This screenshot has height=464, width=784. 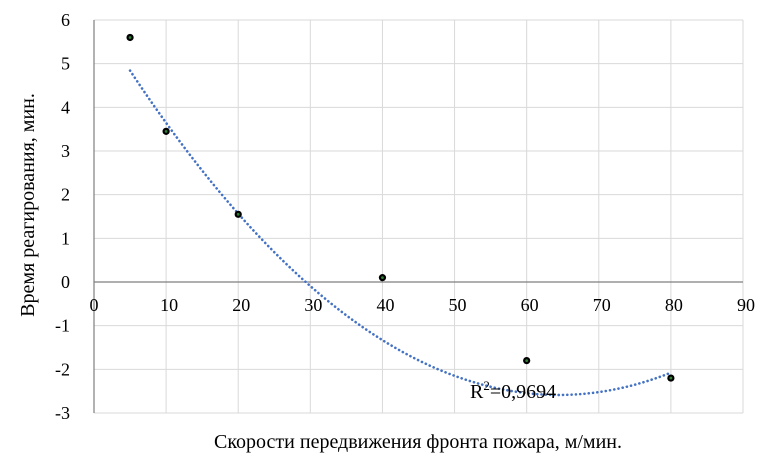 What do you see at coordinates (62, 413) in the screenshot?
I see `y-tick-label: -3` at bounding box center [62, 413].